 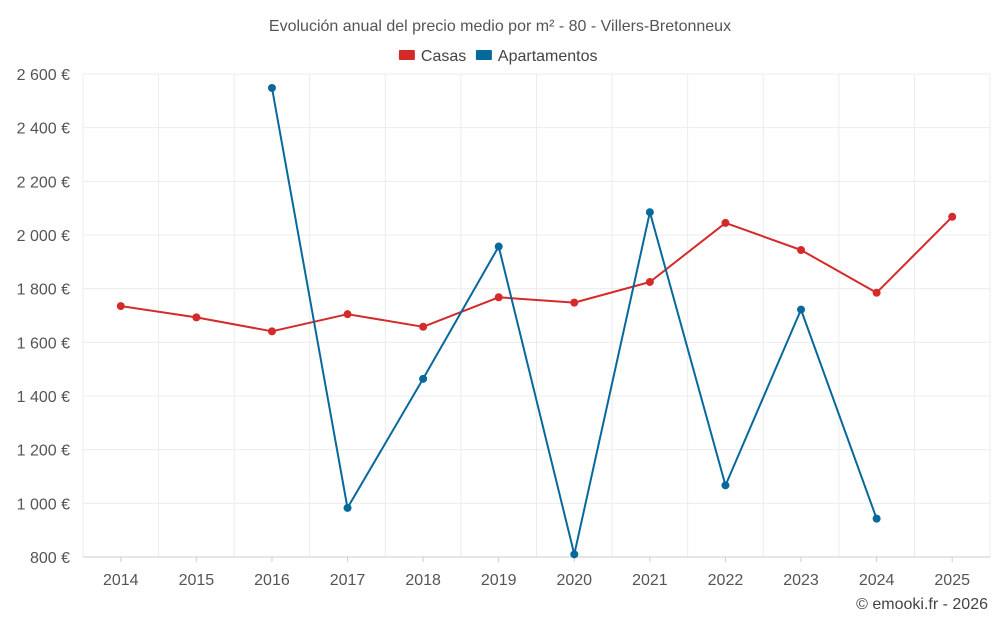 What do you see at coordinates (801, 580) in the screenshot?
I see `x-tick-label: 2023` at bounding box center [801, 580].